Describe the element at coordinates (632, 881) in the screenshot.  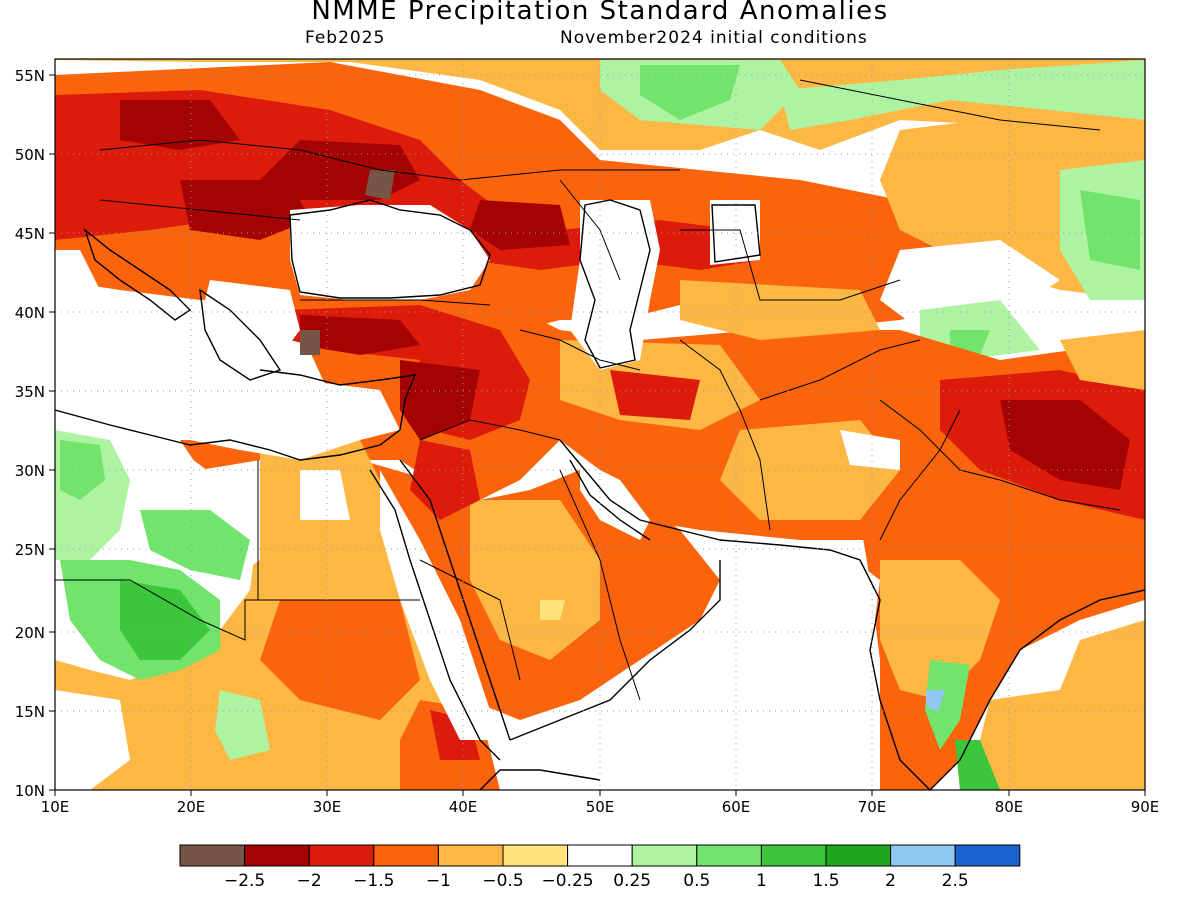
I see `colorbar-label: 0.25` at that location.